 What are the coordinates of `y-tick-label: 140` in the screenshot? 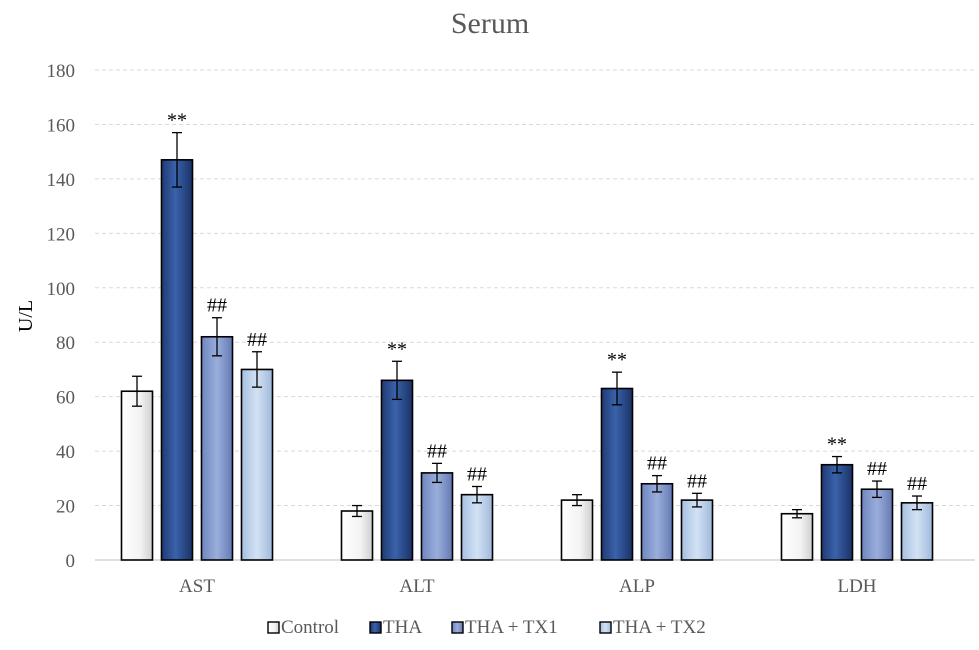 It's located at (61, 180).